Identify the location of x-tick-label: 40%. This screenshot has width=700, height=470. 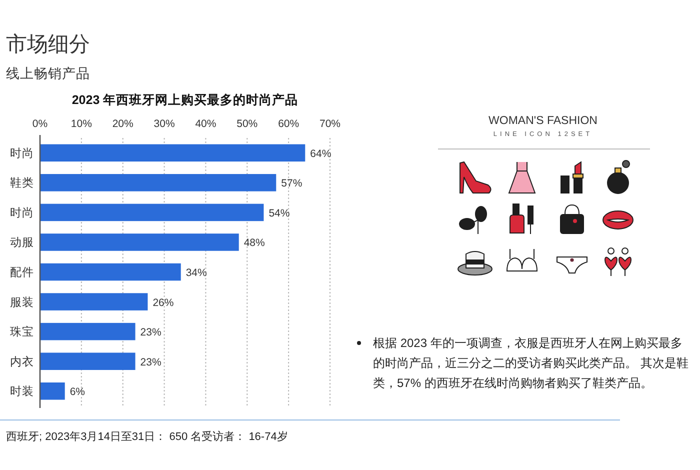
(205, 124).